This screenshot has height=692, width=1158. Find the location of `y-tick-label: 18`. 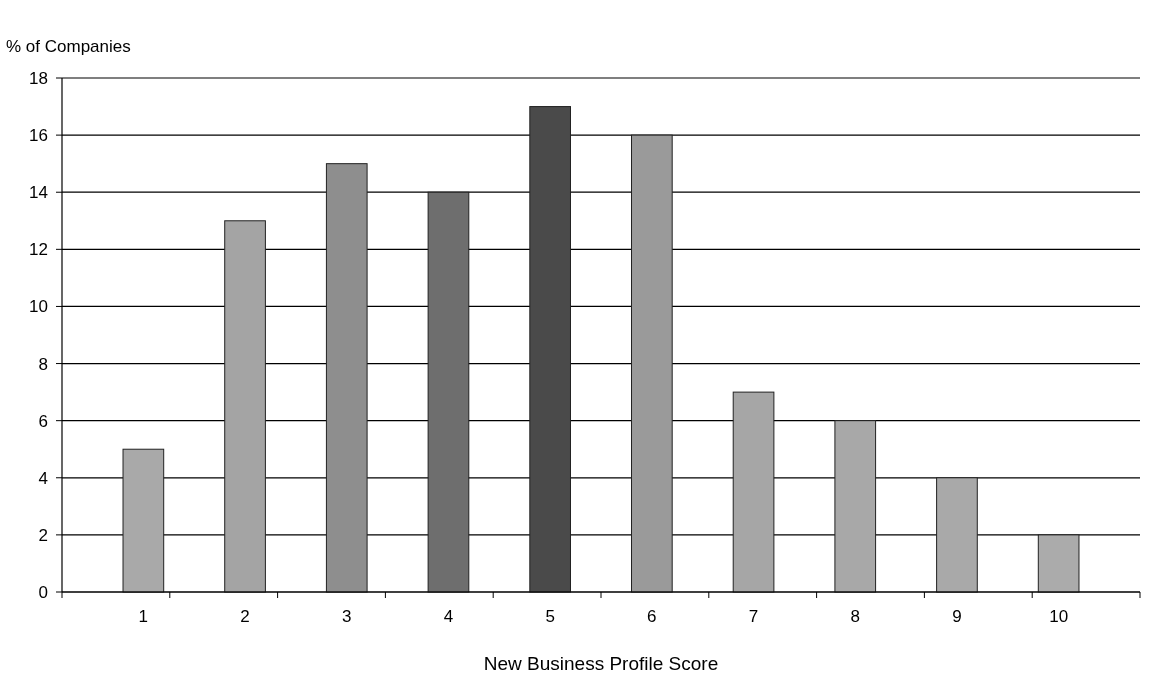

y-tick-label: 18 is located at coordinates (38, 78).